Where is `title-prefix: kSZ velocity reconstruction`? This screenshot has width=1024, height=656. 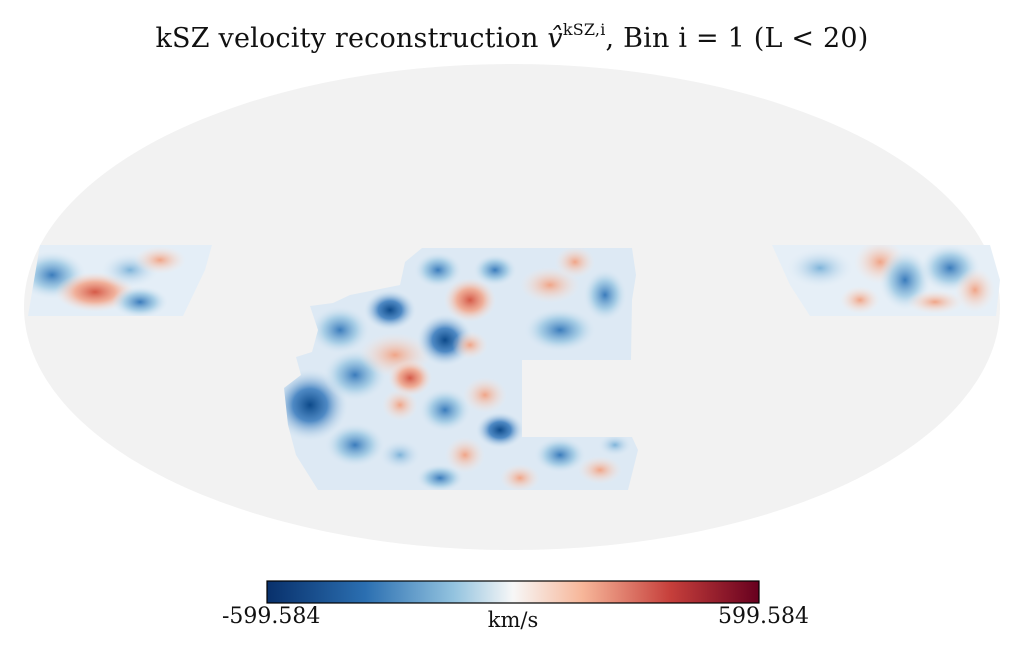
title-prefix: kSZ velocity reconstruction is located at coordinates (351, 38).